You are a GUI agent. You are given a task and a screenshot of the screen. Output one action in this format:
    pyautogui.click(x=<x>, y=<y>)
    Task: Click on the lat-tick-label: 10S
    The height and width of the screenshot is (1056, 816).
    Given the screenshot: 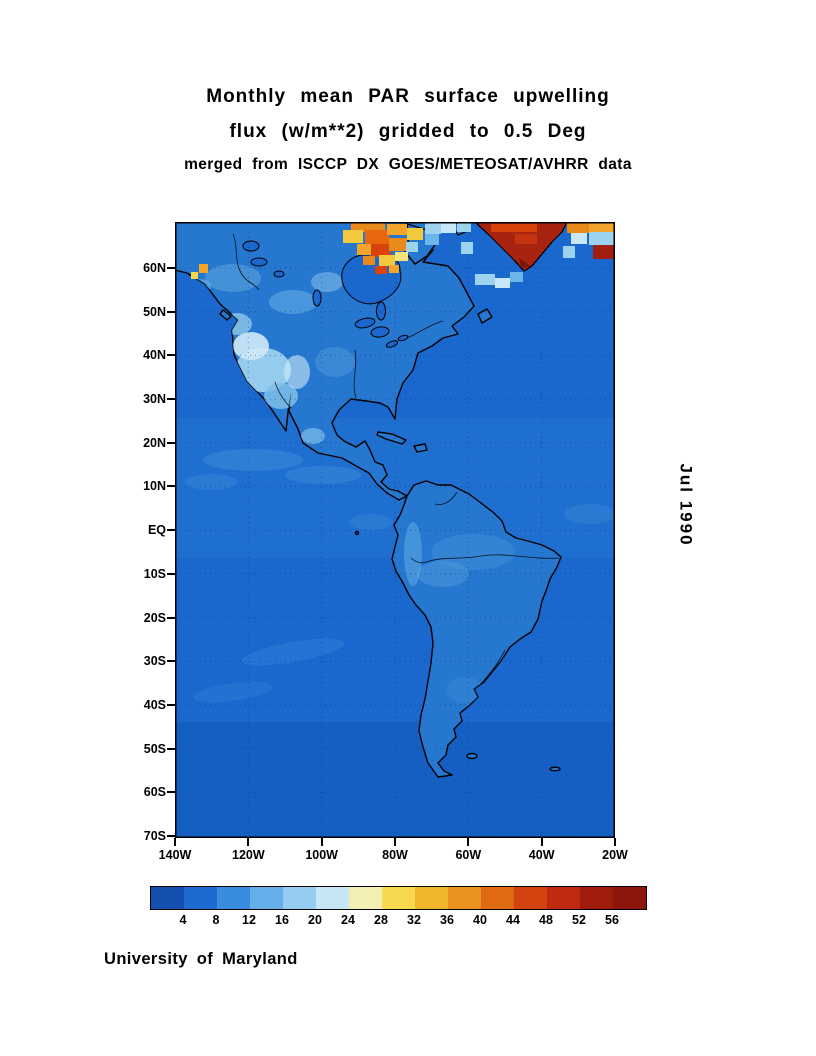 What is the action you would take?
    pyautogui.click(x=154, y=573)
    